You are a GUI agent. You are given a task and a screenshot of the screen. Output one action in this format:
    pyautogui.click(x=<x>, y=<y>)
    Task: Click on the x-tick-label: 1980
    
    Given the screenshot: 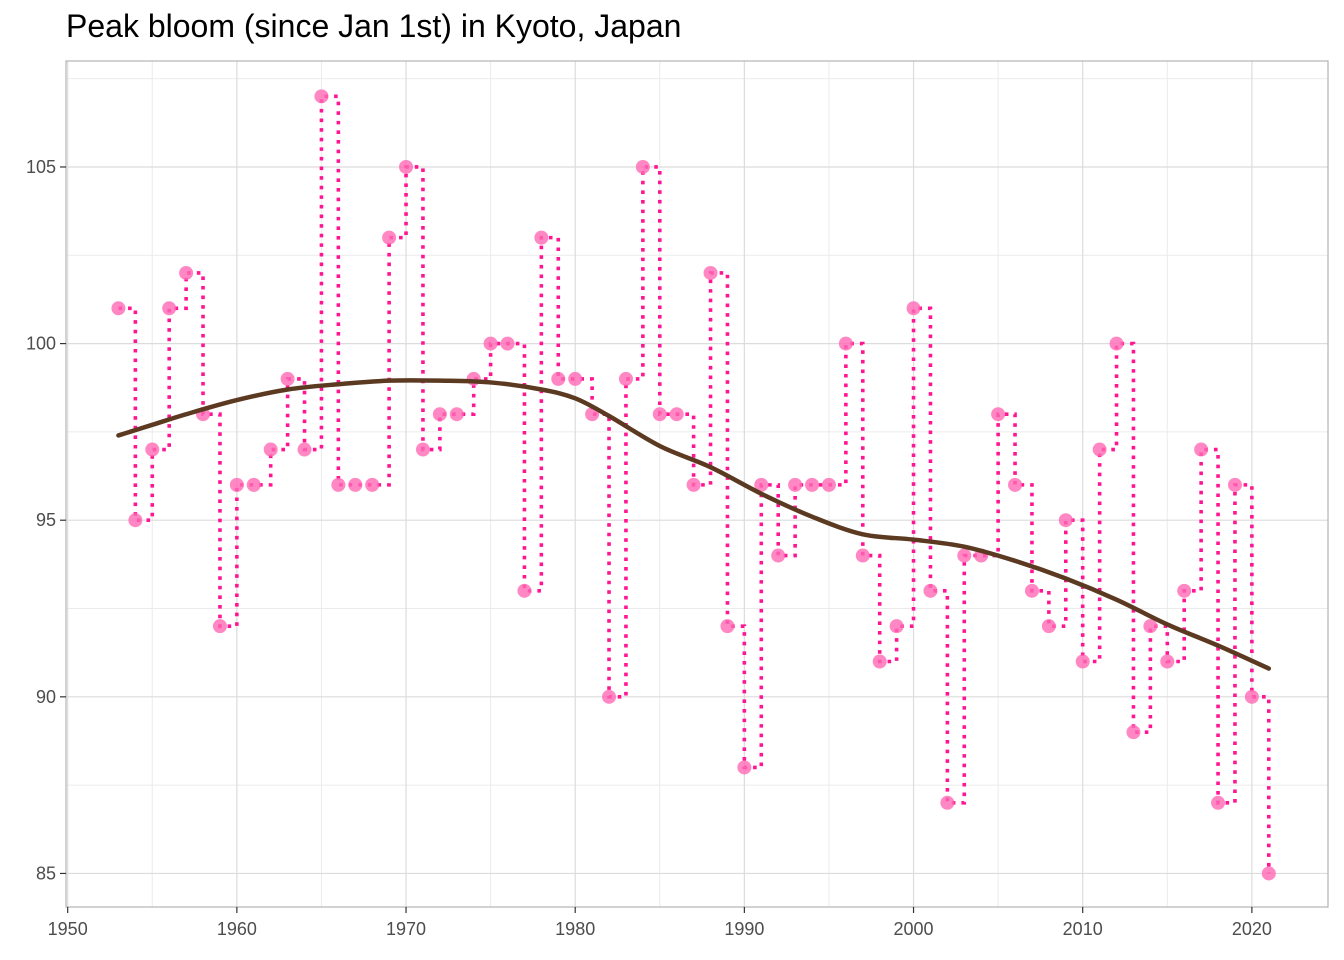 What is the action you would take?
    pyautogui.click(x=575, y=929)
    